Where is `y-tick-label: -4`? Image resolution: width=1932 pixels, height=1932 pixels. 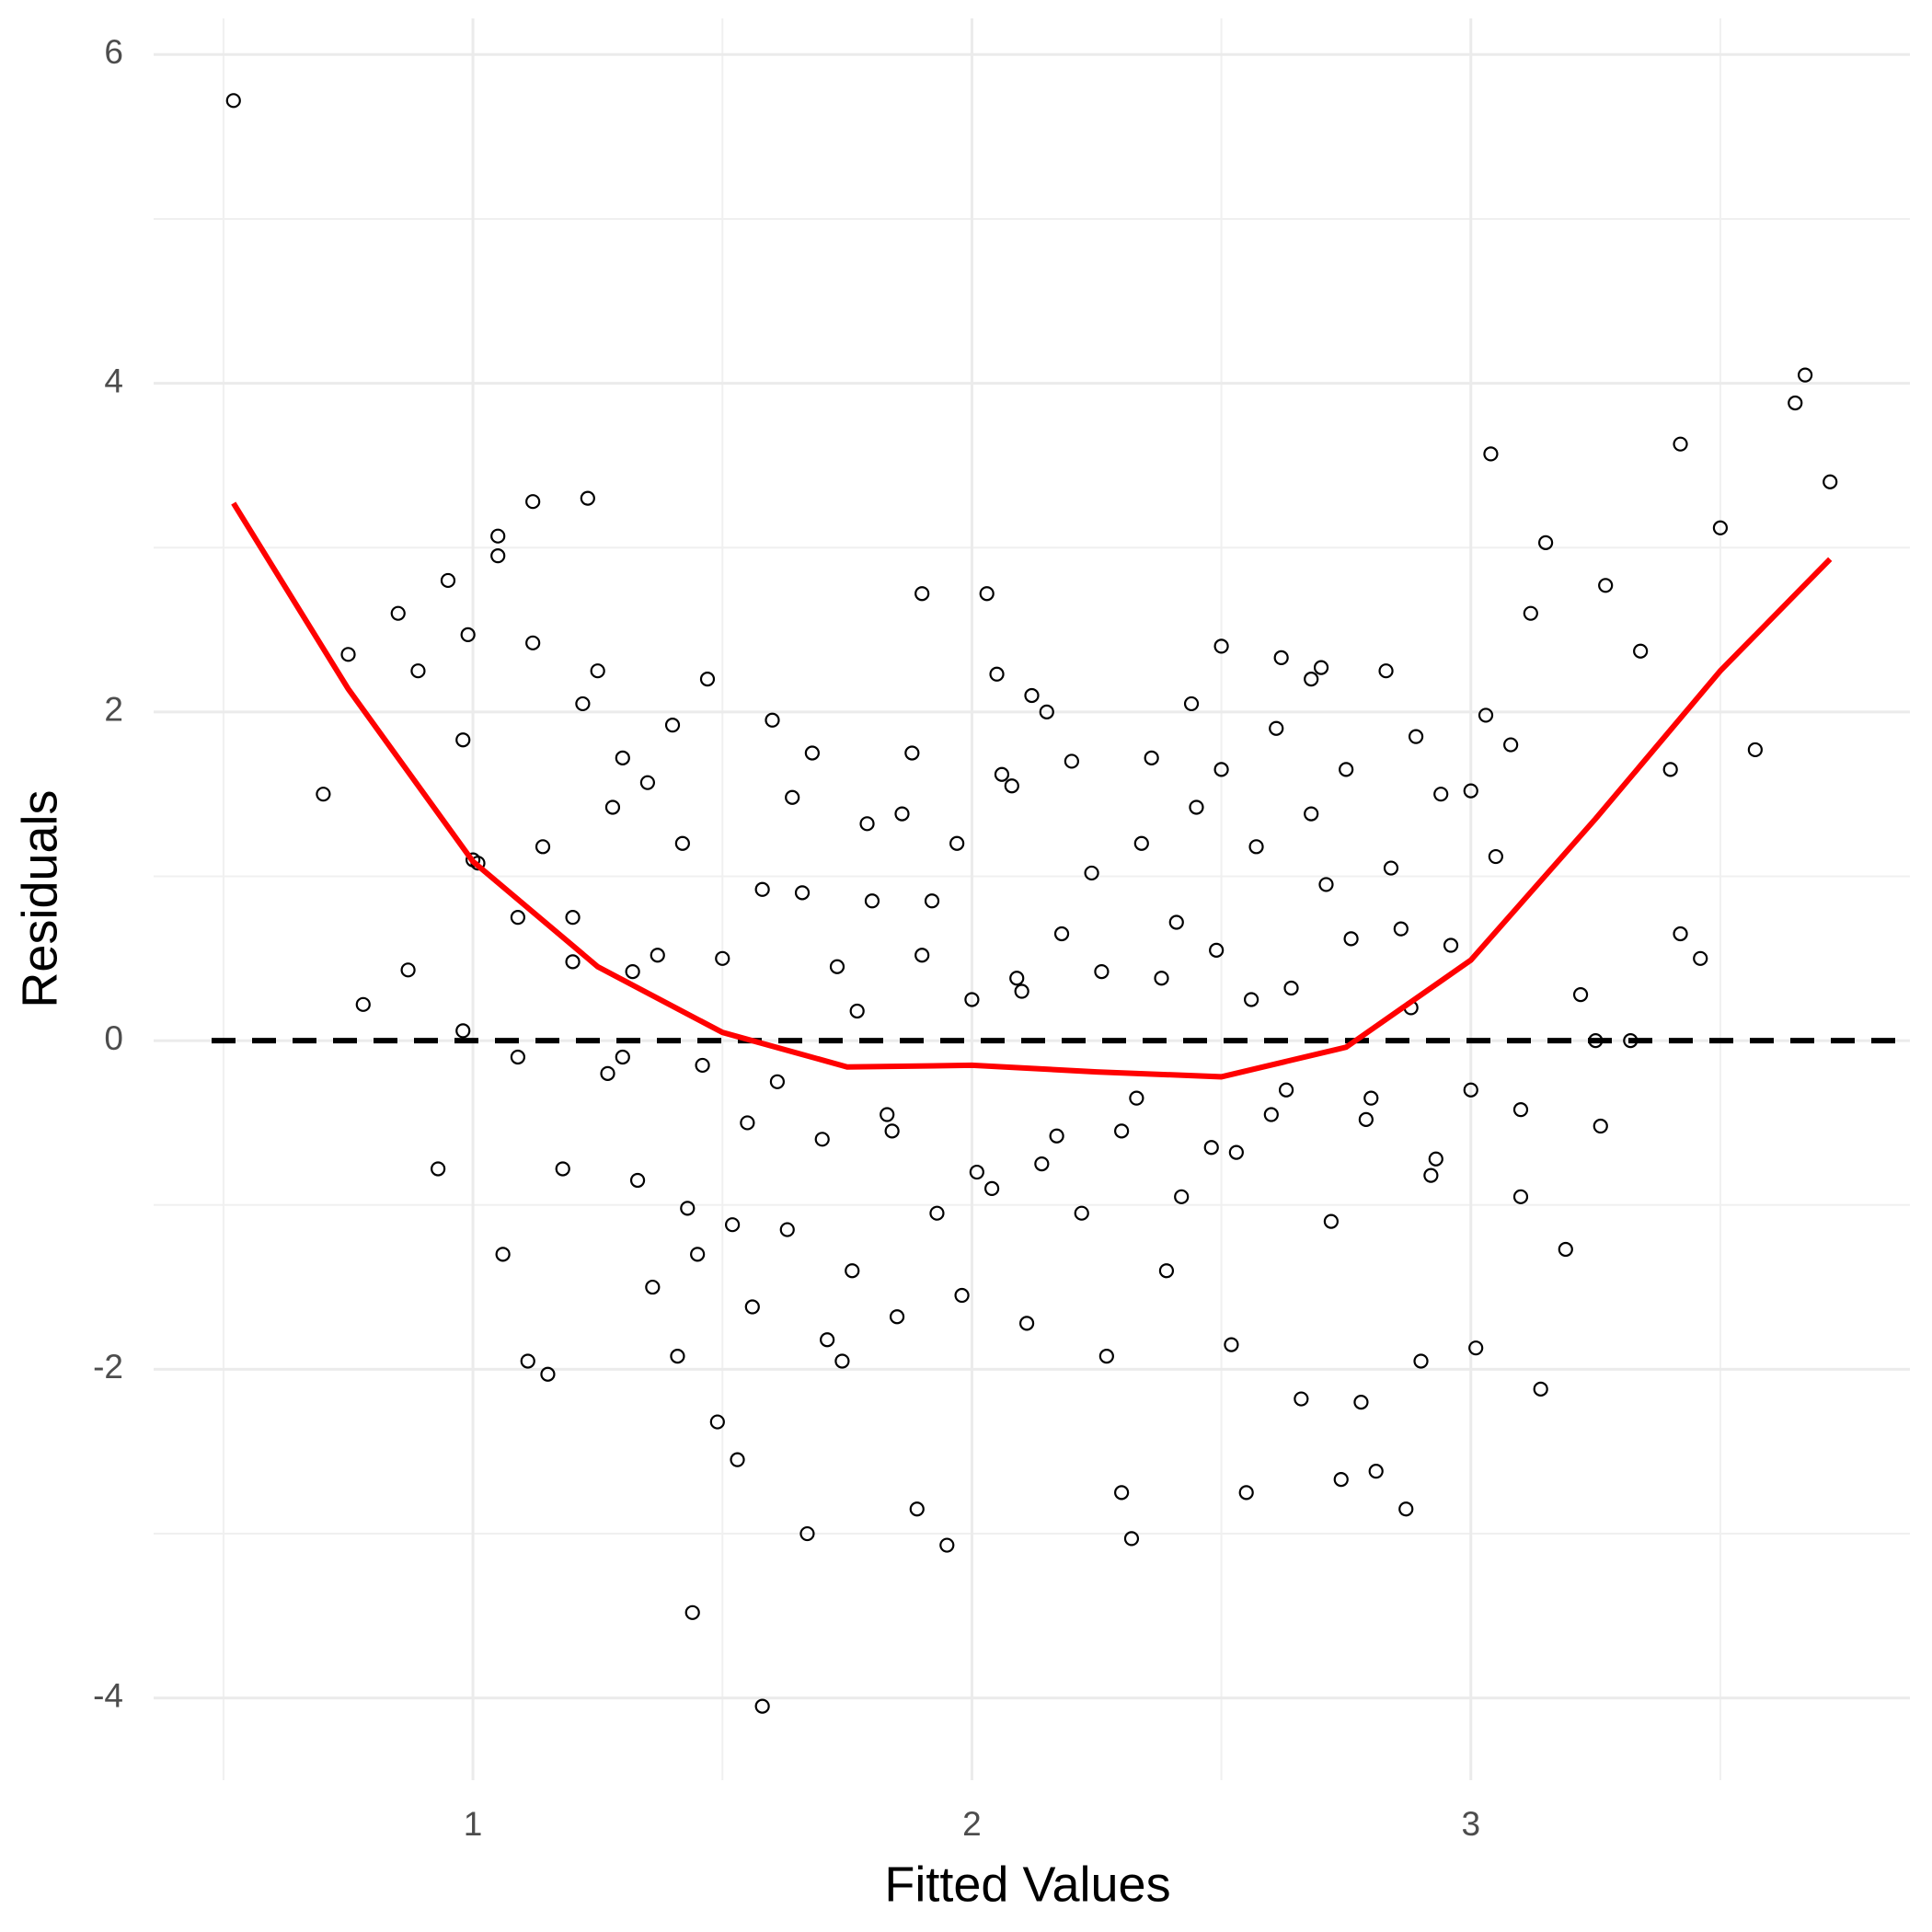 y-tick-label: -4 is located at coordinates (108, 1695).